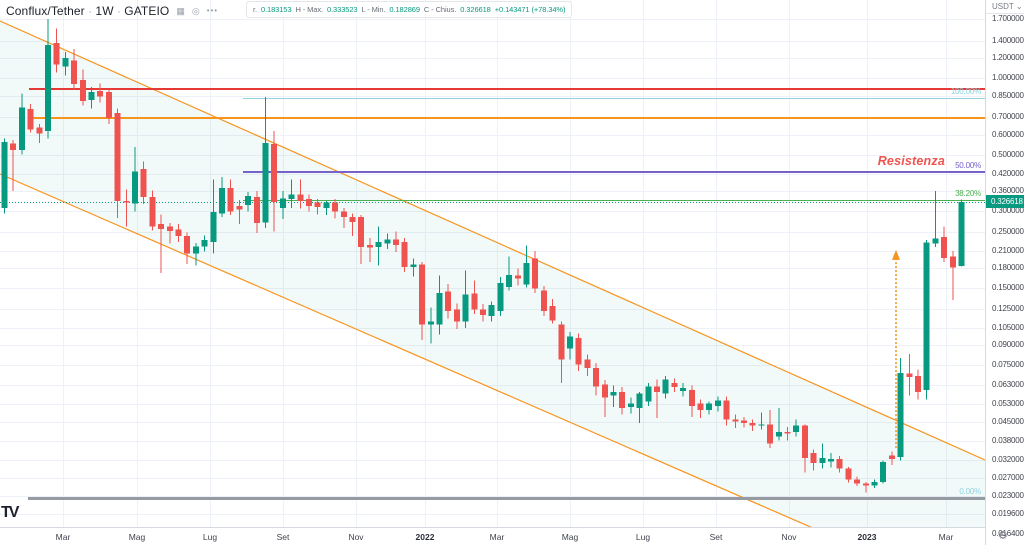  What do you see at coordinates (1008, 421) in the screenshot?
I see `price-tick: 0.045000` at bounding box center [1008, 421].